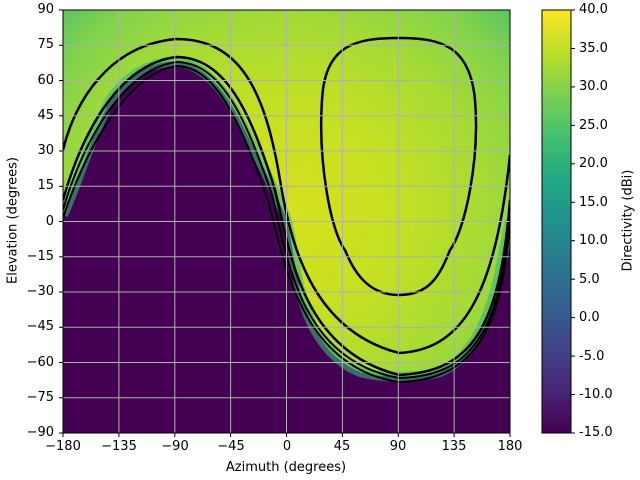 The image size is (640, 480). I want to click on x-tick-label: 0, so click(287, 446).